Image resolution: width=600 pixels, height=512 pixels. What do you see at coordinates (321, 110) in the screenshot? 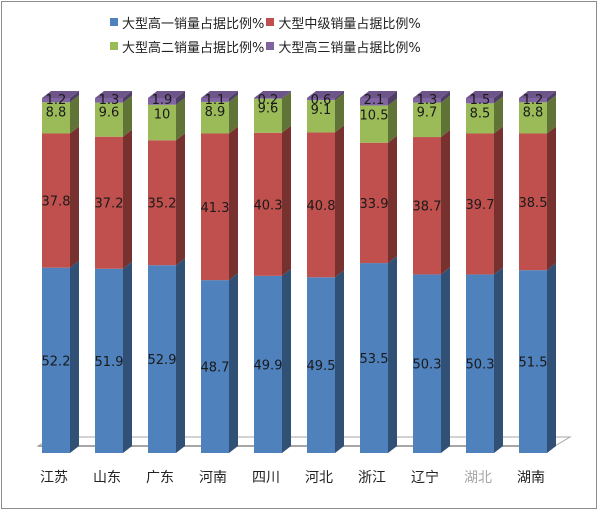
I see `data-label: 9.1` at bounding box center [321, 110].